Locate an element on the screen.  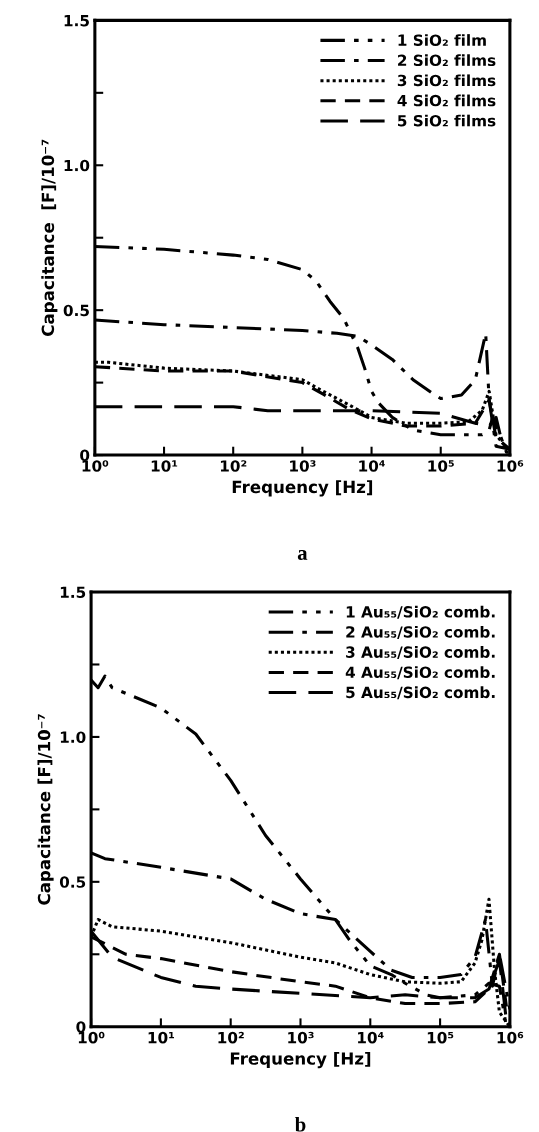
text: a is located at coordinates (302, 554).